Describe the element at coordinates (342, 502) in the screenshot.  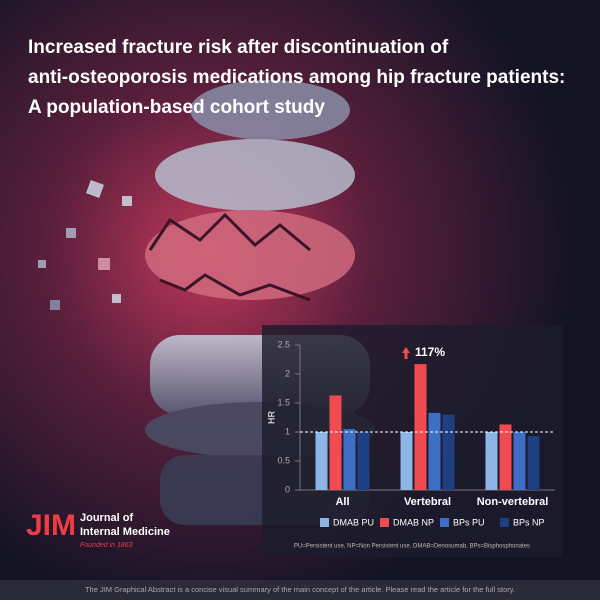
I see `x-tick-label: All` at that location.